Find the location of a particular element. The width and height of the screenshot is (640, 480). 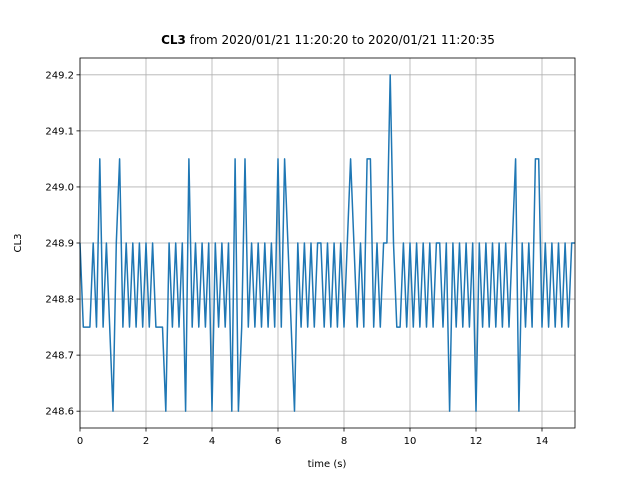

y-tick-label: 248.7 is located at coordinates (59, 356).